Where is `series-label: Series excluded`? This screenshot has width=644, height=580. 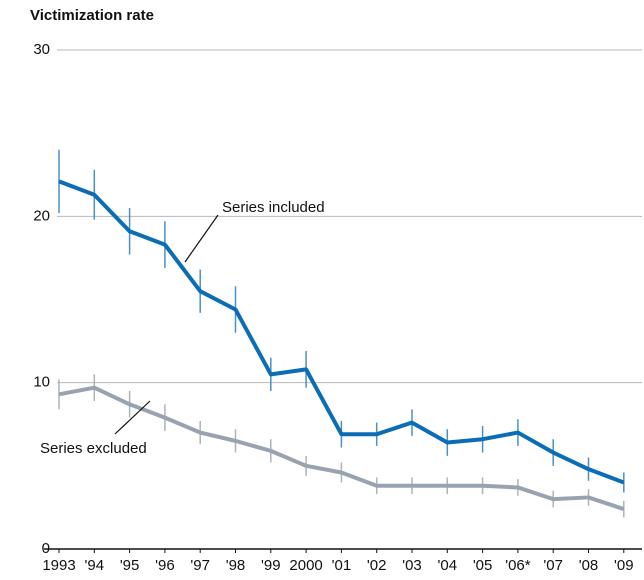
series-label: Series excluded is located at coordinates (93, 448).